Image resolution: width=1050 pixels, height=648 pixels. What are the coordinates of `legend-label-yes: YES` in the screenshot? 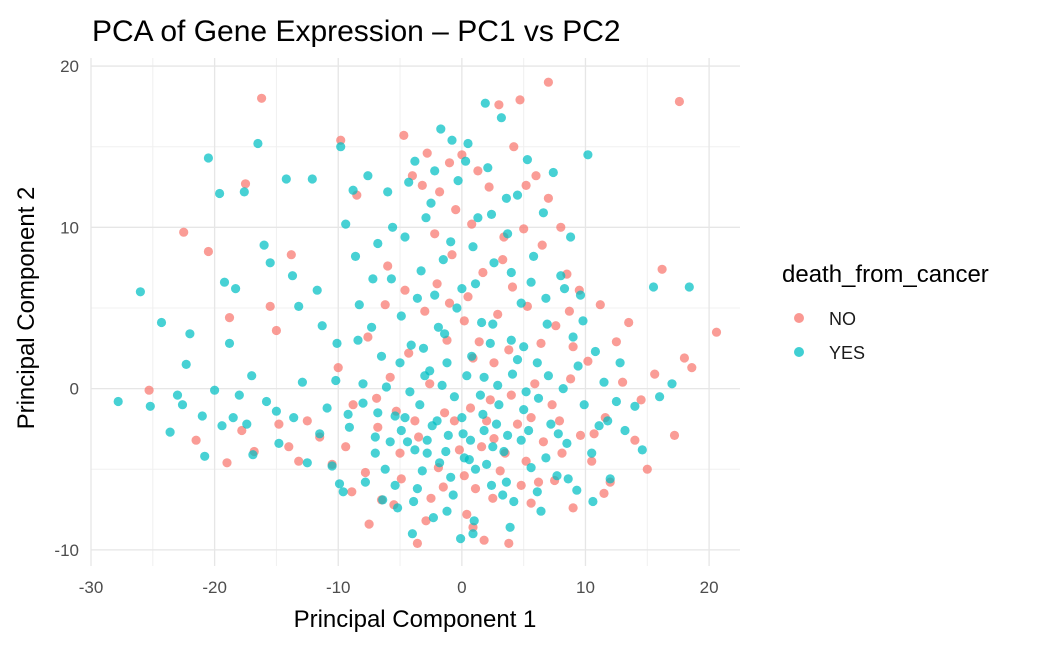 It's located at (847, 353).